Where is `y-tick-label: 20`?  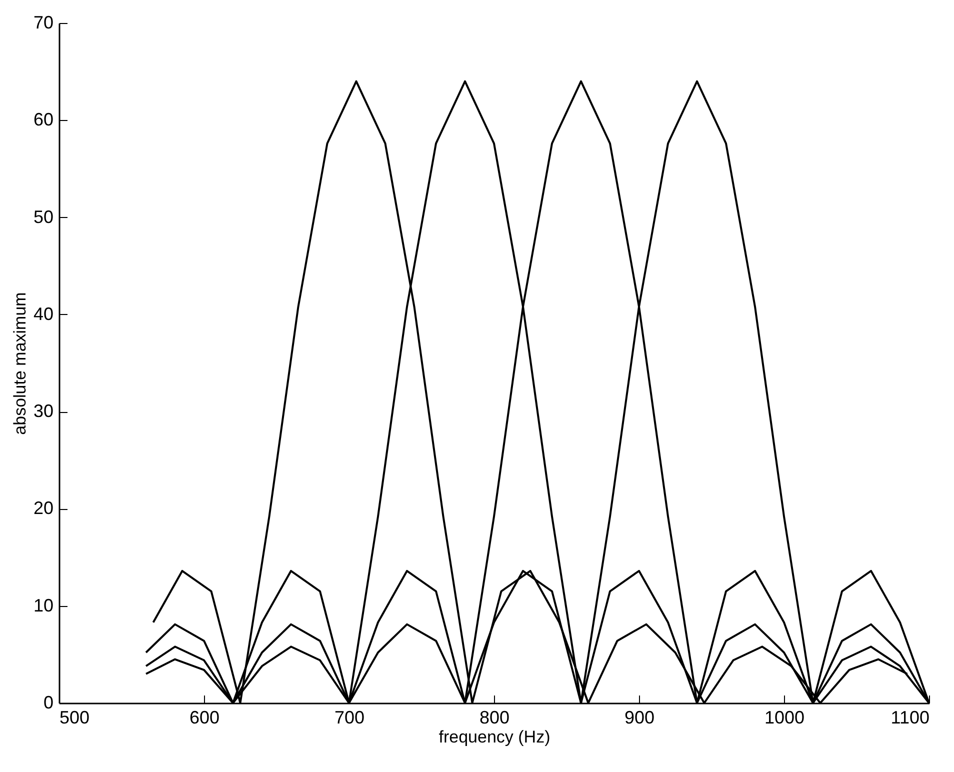
y-tick-label: 20 is located at coordinates (43, 508).